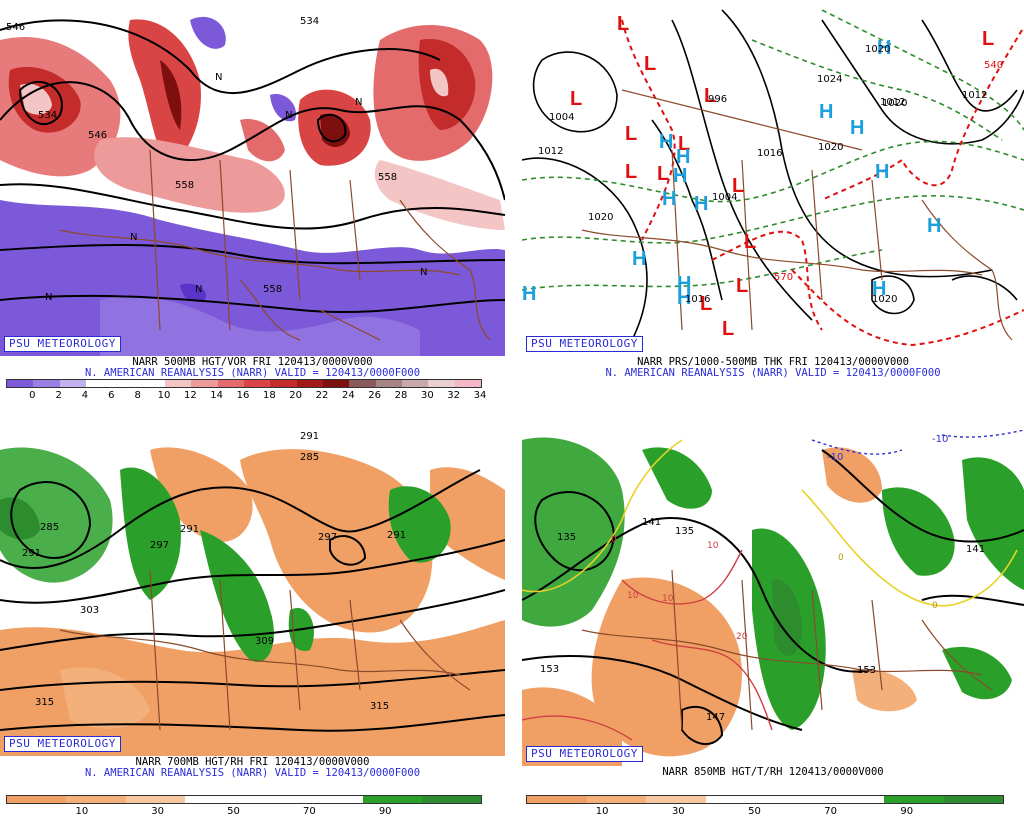  What do you see at coordinates (243, 812) in the screenshot?
I see `rh-colorbar-ticks: 10 30 50 70 90` at bounding box center [243, 812].